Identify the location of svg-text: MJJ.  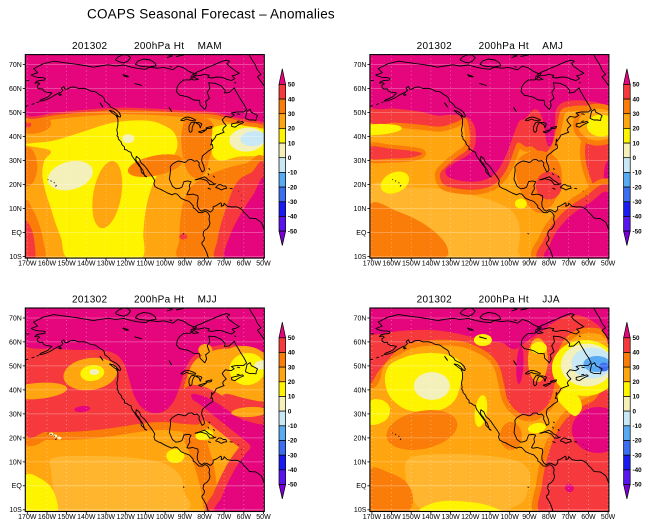
(207, 300).